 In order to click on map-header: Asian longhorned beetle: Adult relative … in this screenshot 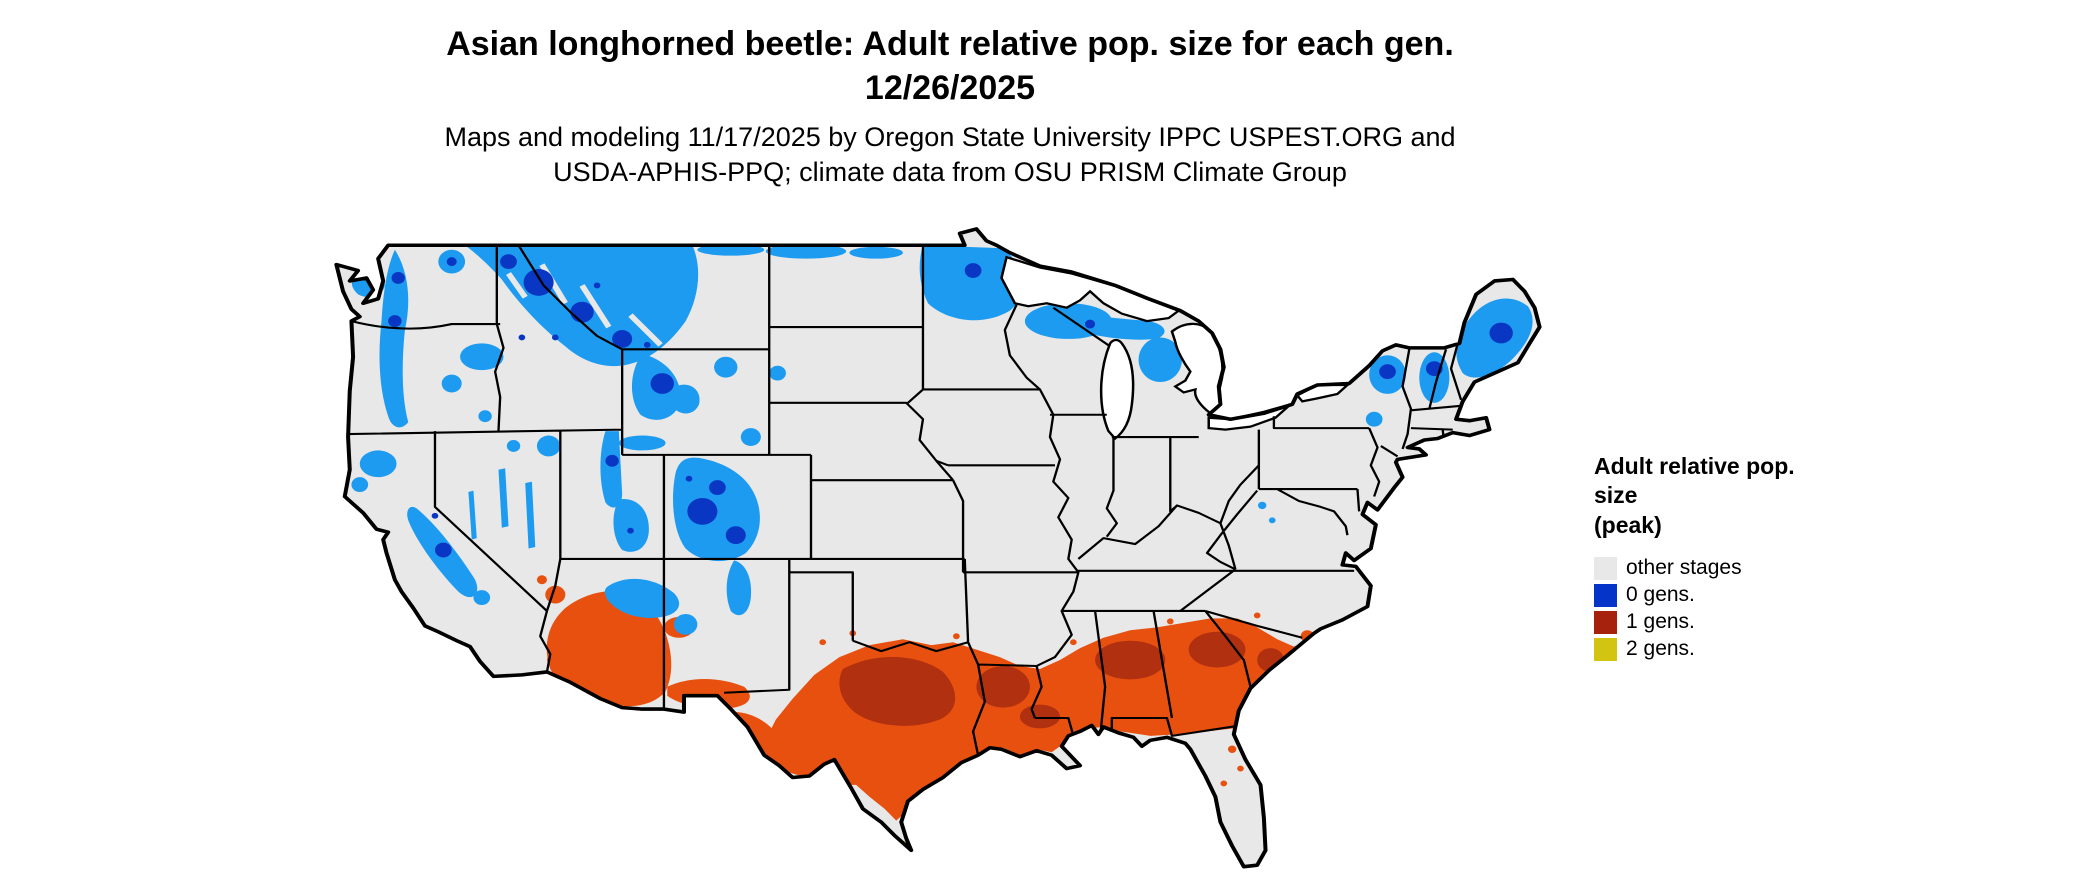, I will do `click(950, 66)`.